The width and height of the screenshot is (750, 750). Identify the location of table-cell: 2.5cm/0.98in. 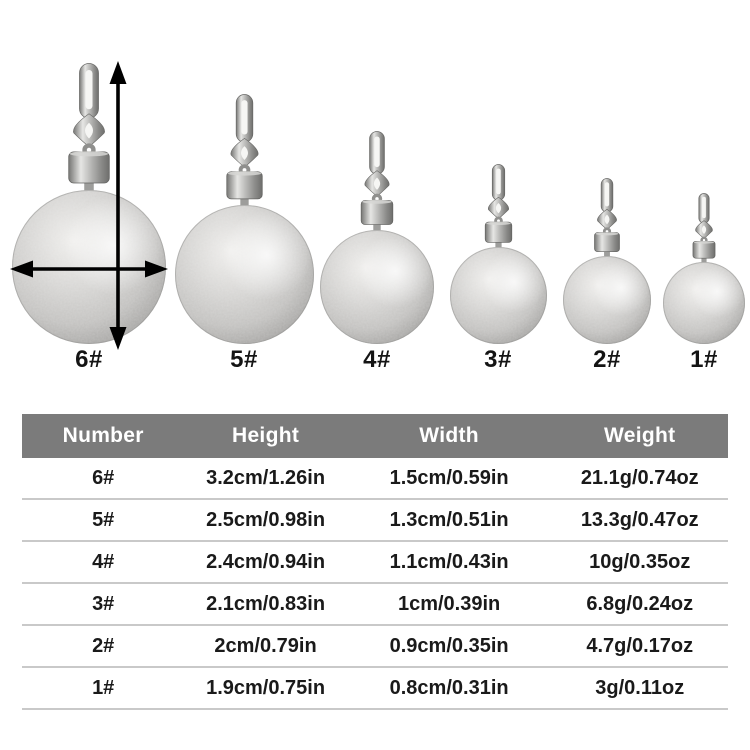
(265, 520).